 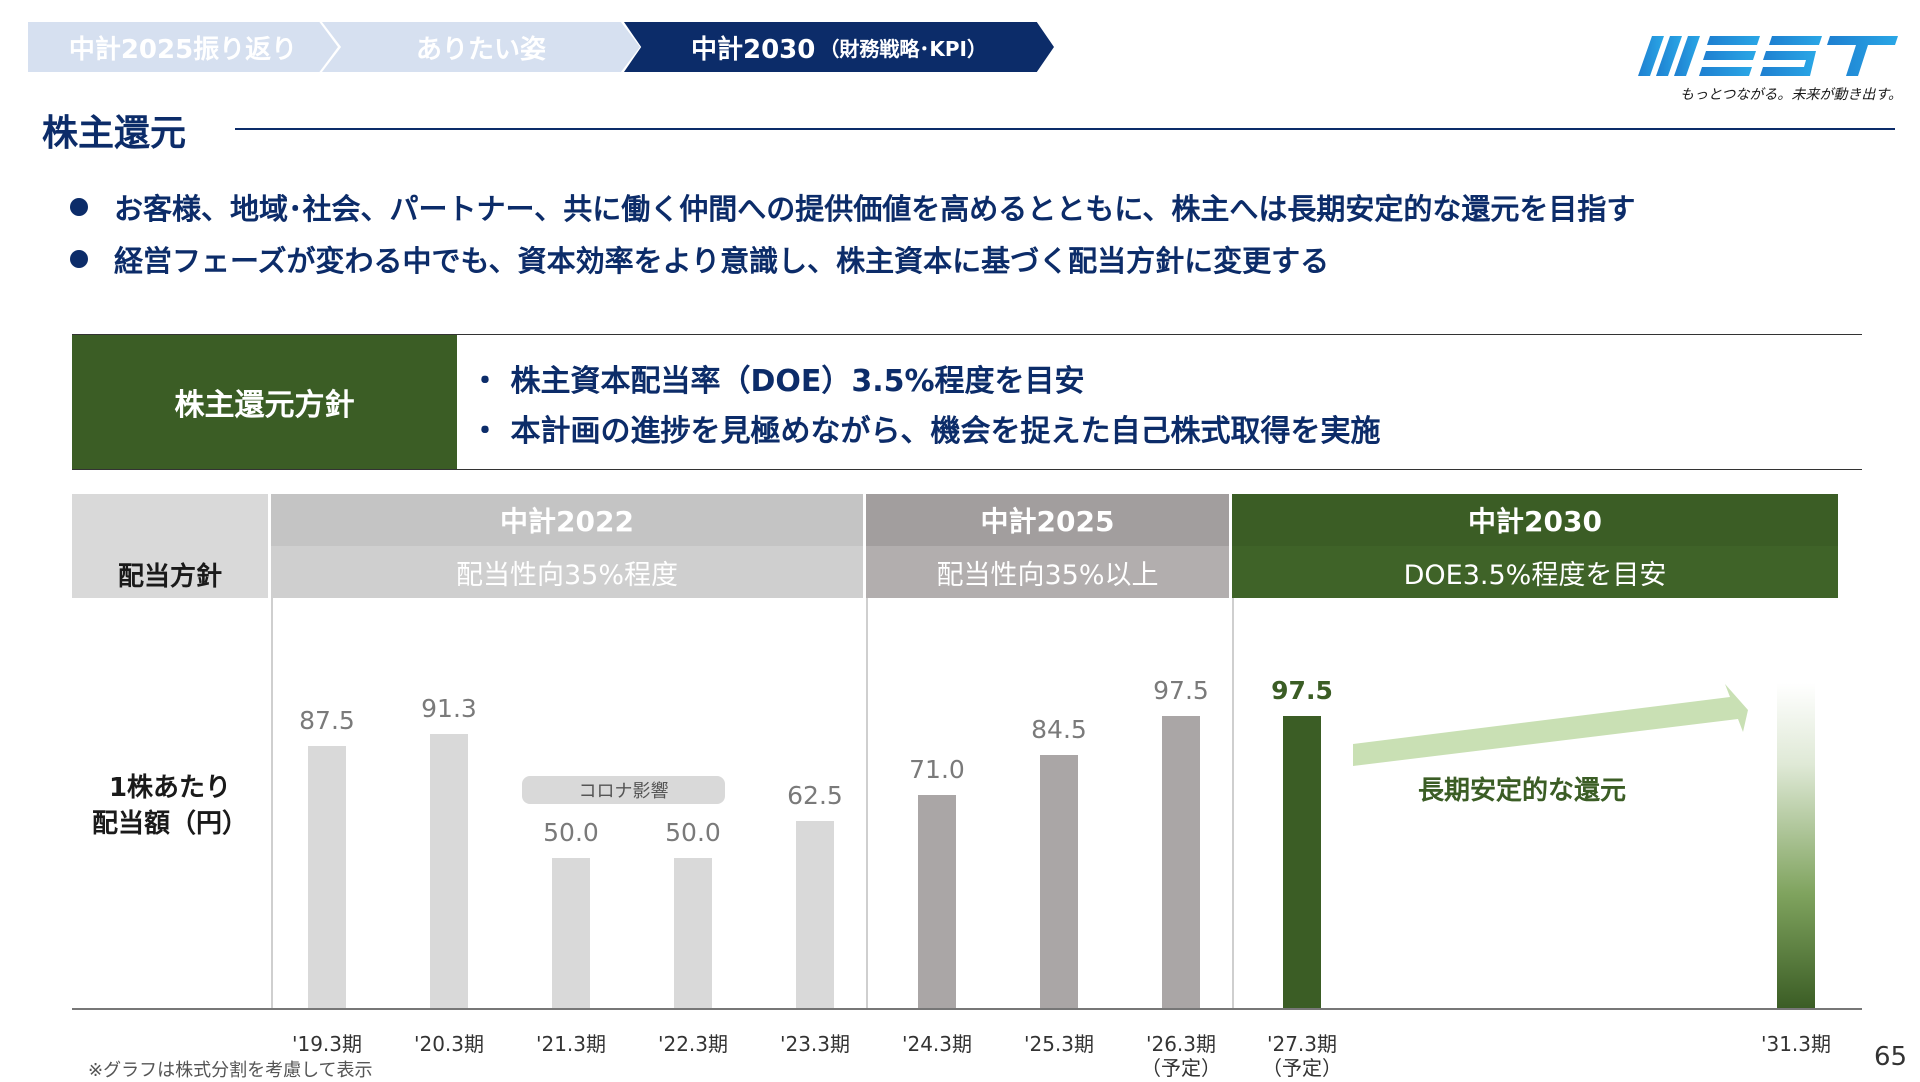 I want to click on breadcrumb-sublabel: （財務戦略･KPI）, so click(x=903, y=48).